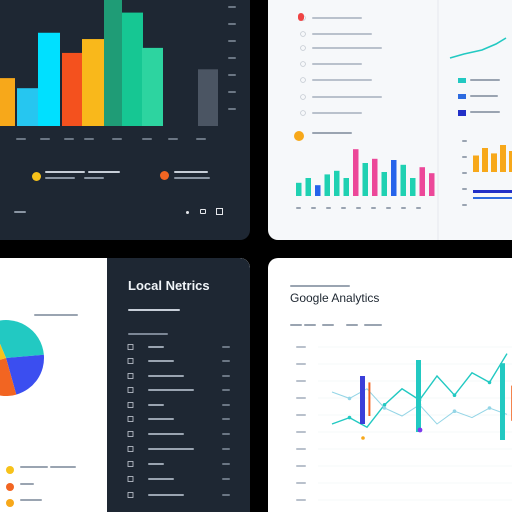 The width and height of the screenshot is (512, 512). What do you see at coordinates (36, 176) in the screenshot?
I see `legend-marker-yellow` at bounding box center [36, 176].